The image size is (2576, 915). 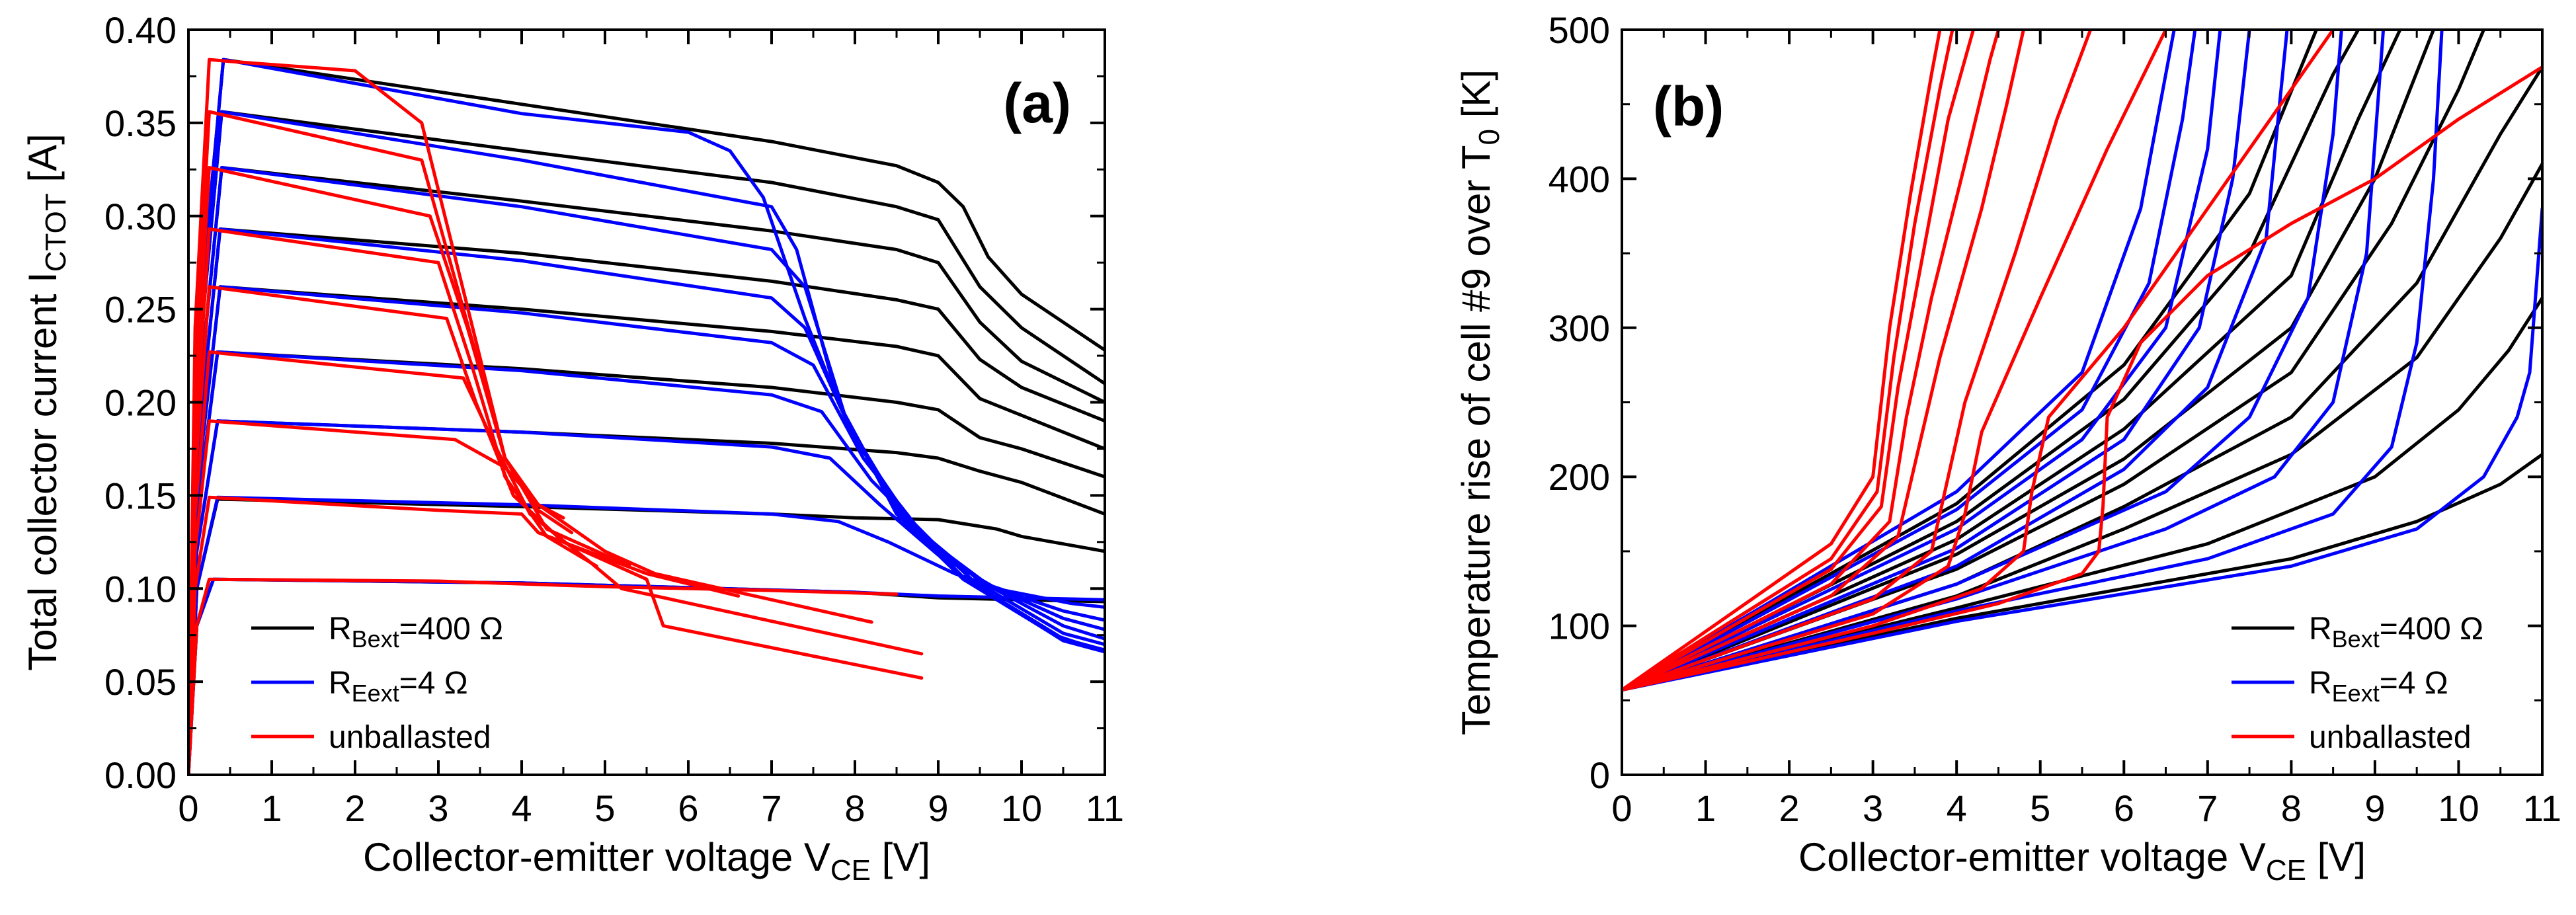 I want to click on panel-a-x-tick-label: 10, so click(x=1021, y=808).